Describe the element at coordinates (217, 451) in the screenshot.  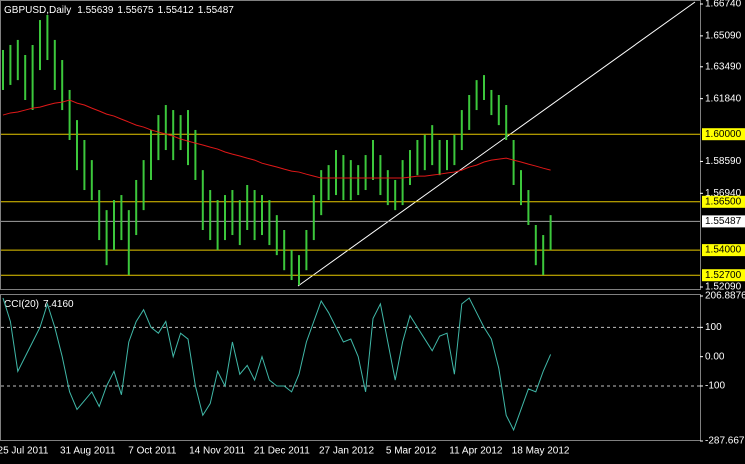
I see `x-tick-label: 14 Nov 2011` at that location.